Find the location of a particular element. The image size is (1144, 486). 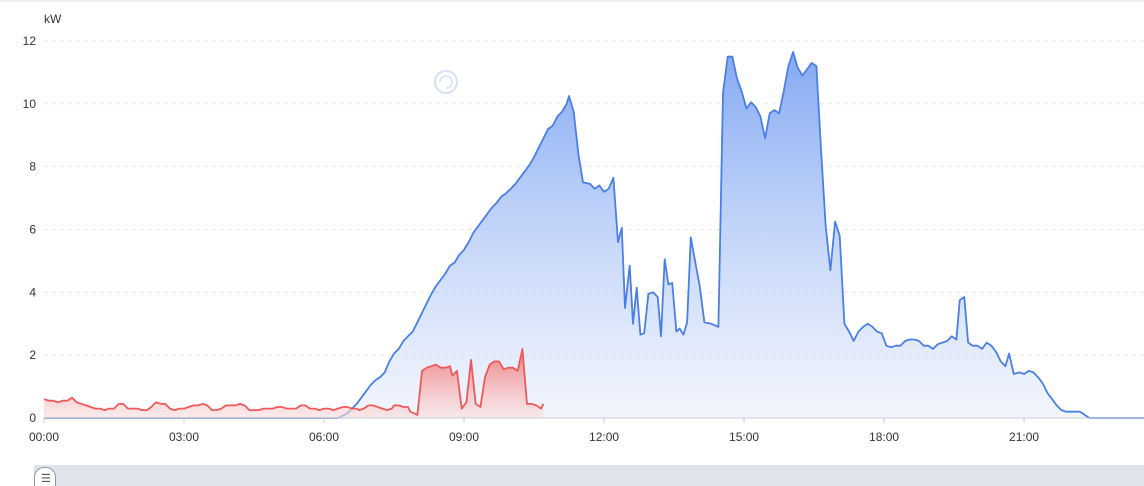

x-tick-label: 18:00 is located at coordinates (884, 437).